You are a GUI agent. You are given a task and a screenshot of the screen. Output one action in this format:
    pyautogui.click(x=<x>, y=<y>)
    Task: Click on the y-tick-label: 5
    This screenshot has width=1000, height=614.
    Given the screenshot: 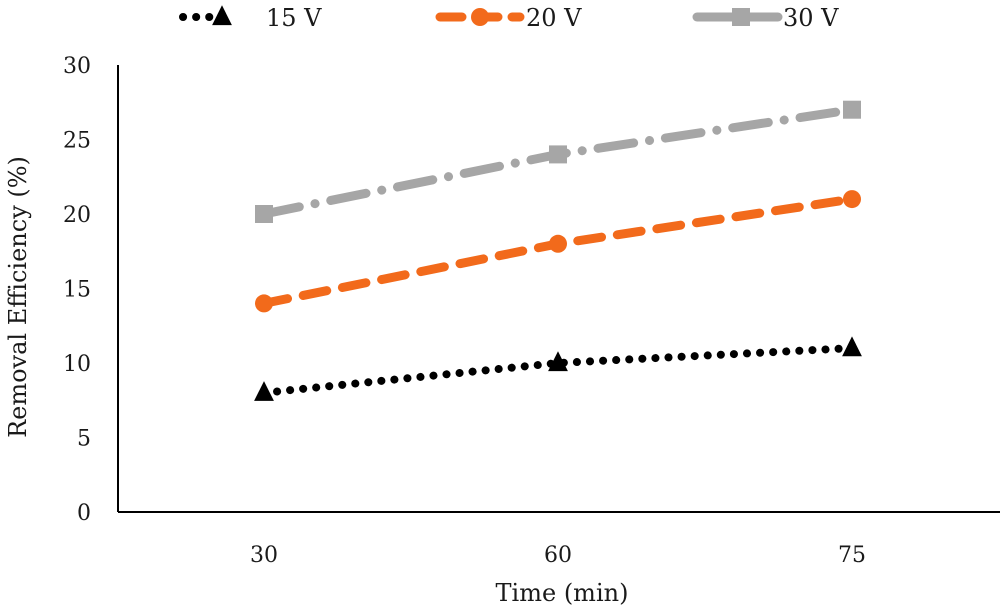 What is the action you would take?
    pyautogui.click(x=84, y=439)
    